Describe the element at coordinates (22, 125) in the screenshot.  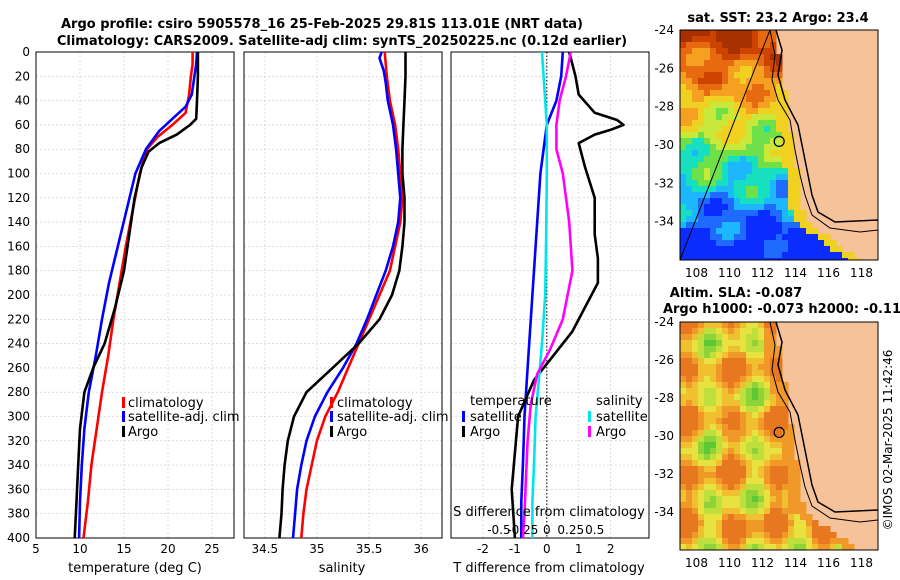
I see `depth-tick-label: 60` at that location.